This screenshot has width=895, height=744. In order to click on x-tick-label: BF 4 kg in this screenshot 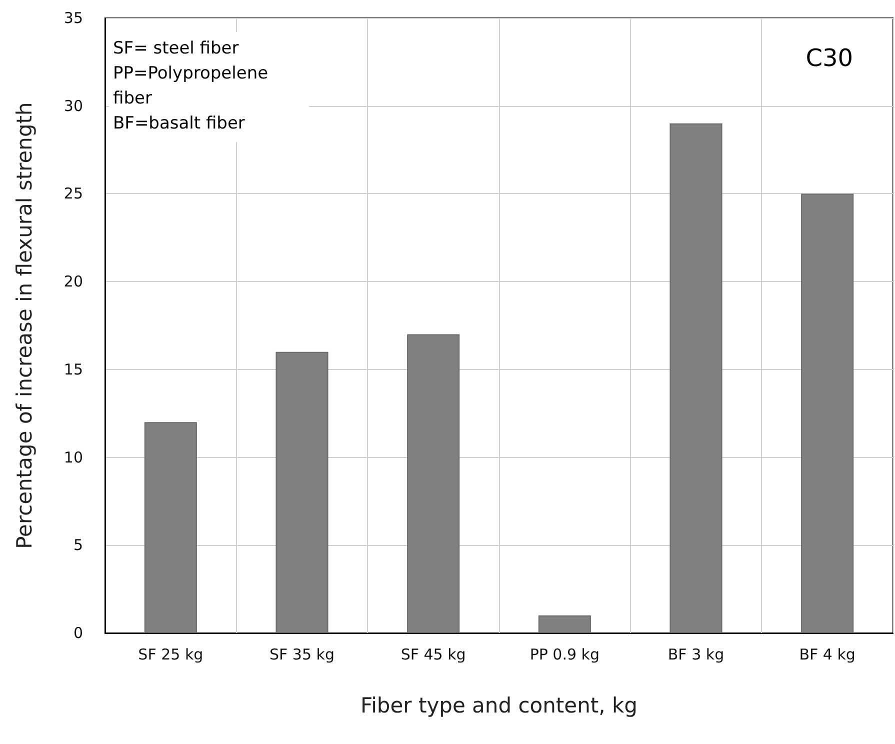, I will do `click(827, 655)`.